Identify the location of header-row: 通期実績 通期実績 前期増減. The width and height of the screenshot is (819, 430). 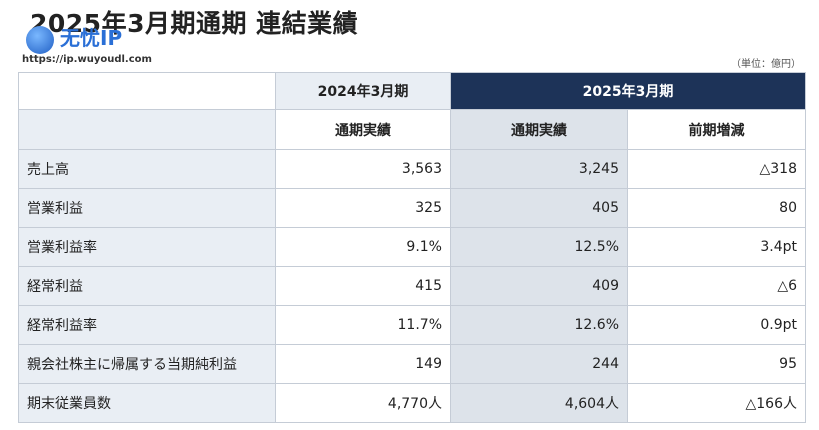
(412, 129).